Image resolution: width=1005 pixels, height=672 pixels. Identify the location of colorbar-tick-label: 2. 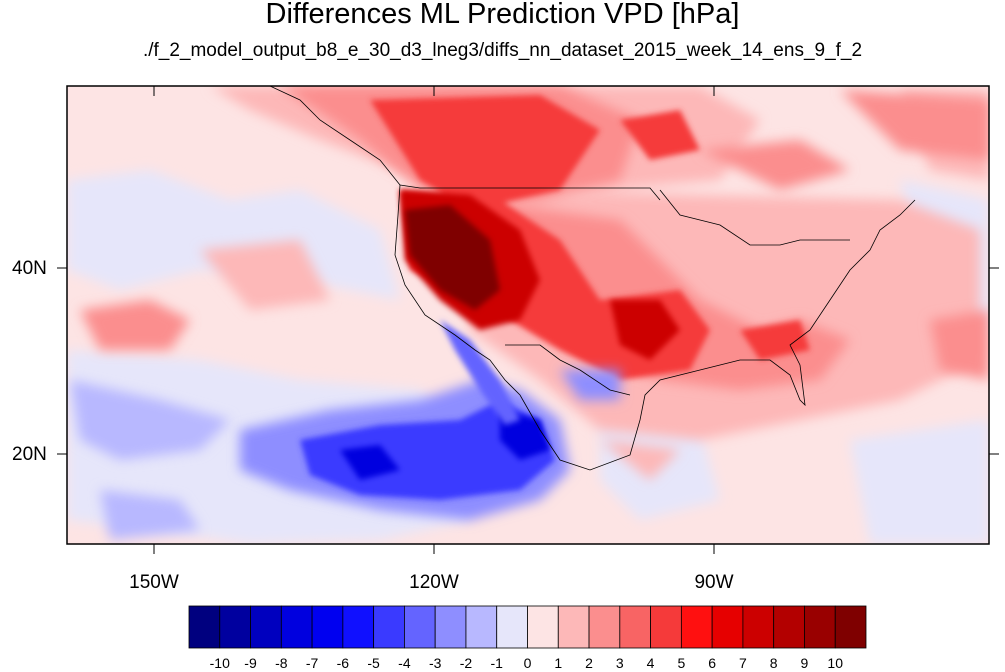
(589, 663).